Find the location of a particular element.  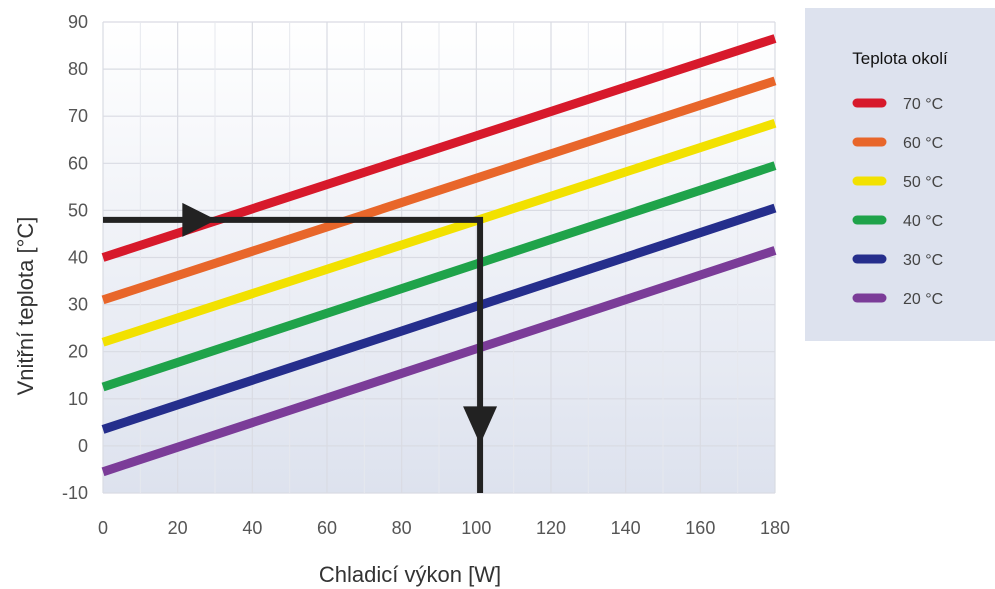

legend-label: 70 °C is located at coordinates (923, 104).